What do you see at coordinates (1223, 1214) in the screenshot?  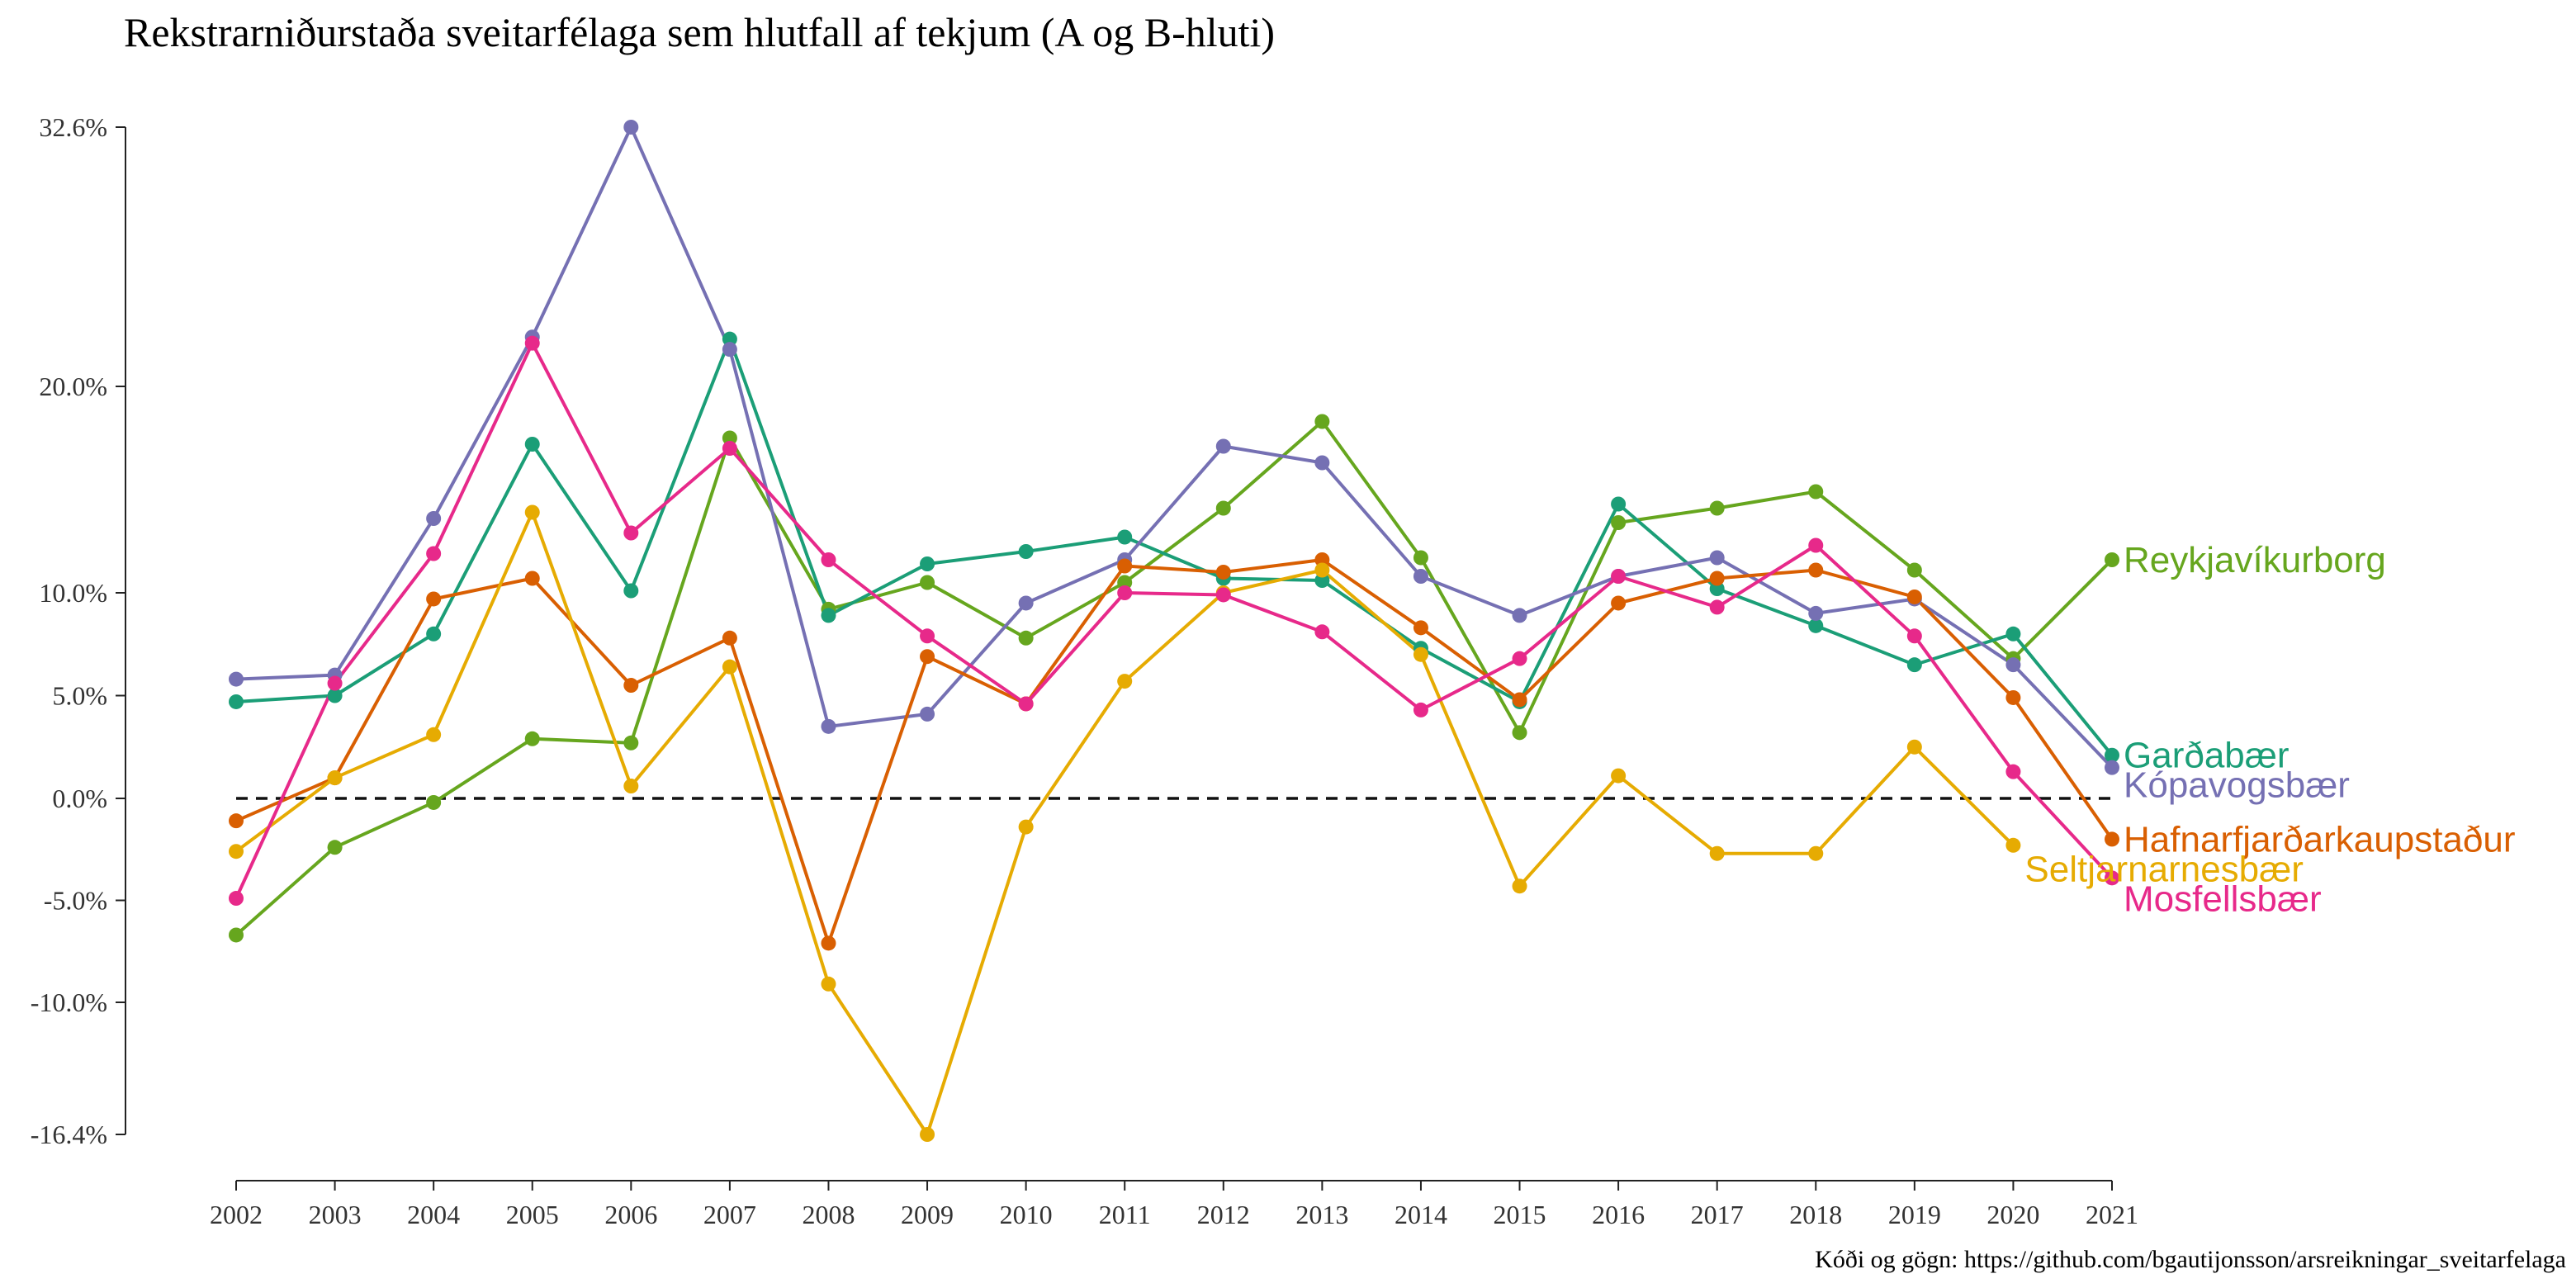 I see `x-tick-label: 2012` at bounding box center [1223, 1214].